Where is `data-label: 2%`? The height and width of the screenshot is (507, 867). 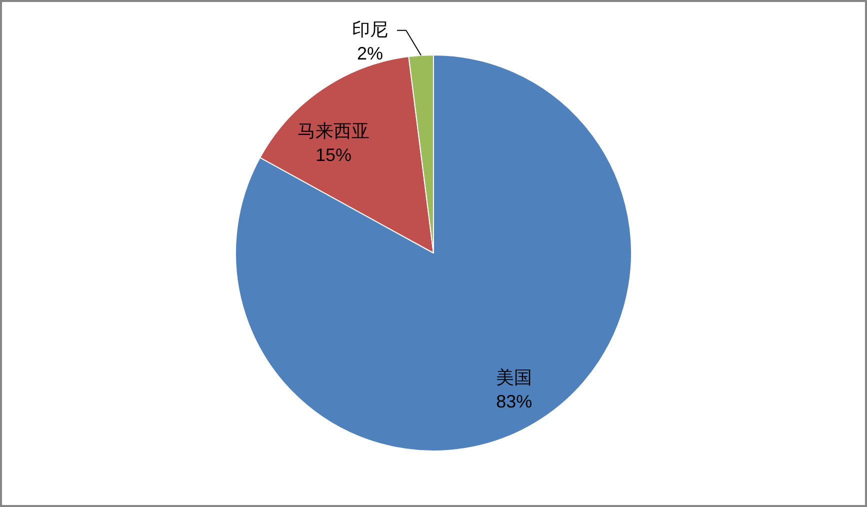 data-label: 2% is located at coordinates (370, 53).